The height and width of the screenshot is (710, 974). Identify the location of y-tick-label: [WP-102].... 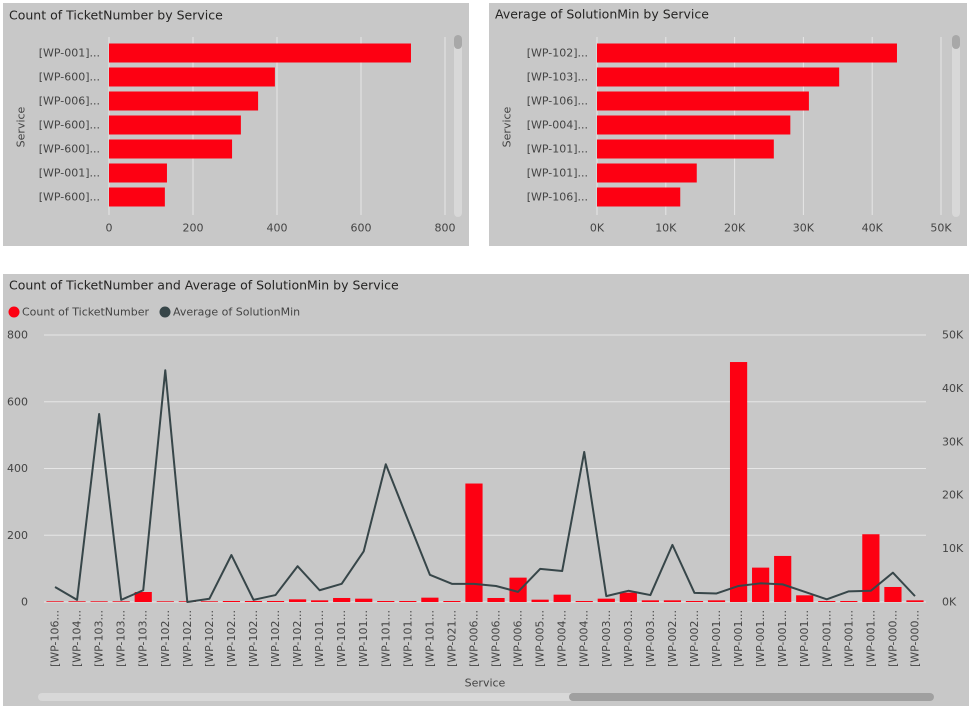
(557, 53).